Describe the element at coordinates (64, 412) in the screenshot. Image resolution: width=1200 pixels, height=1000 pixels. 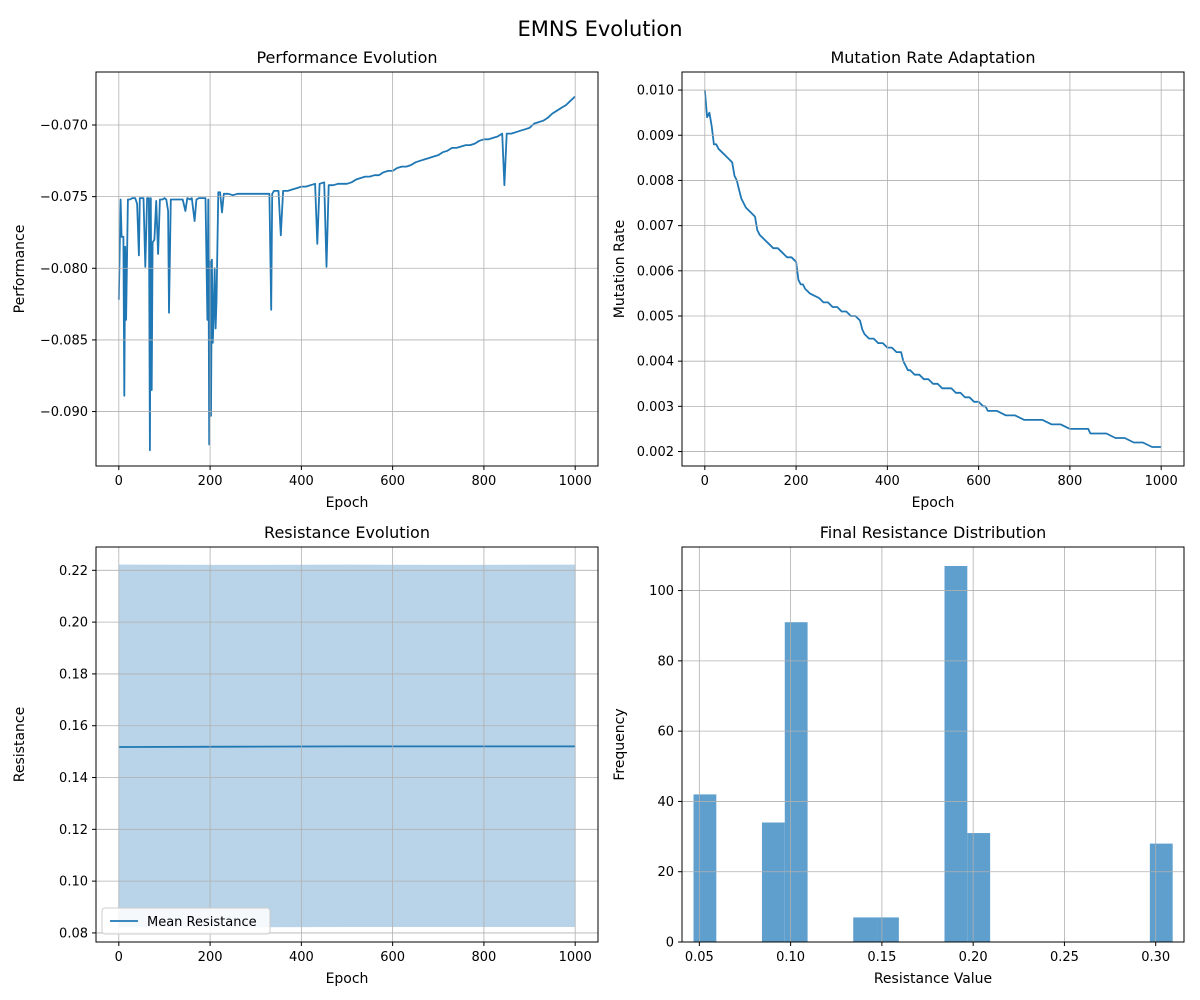
I see `y-tick-label: −0.090` at that location.